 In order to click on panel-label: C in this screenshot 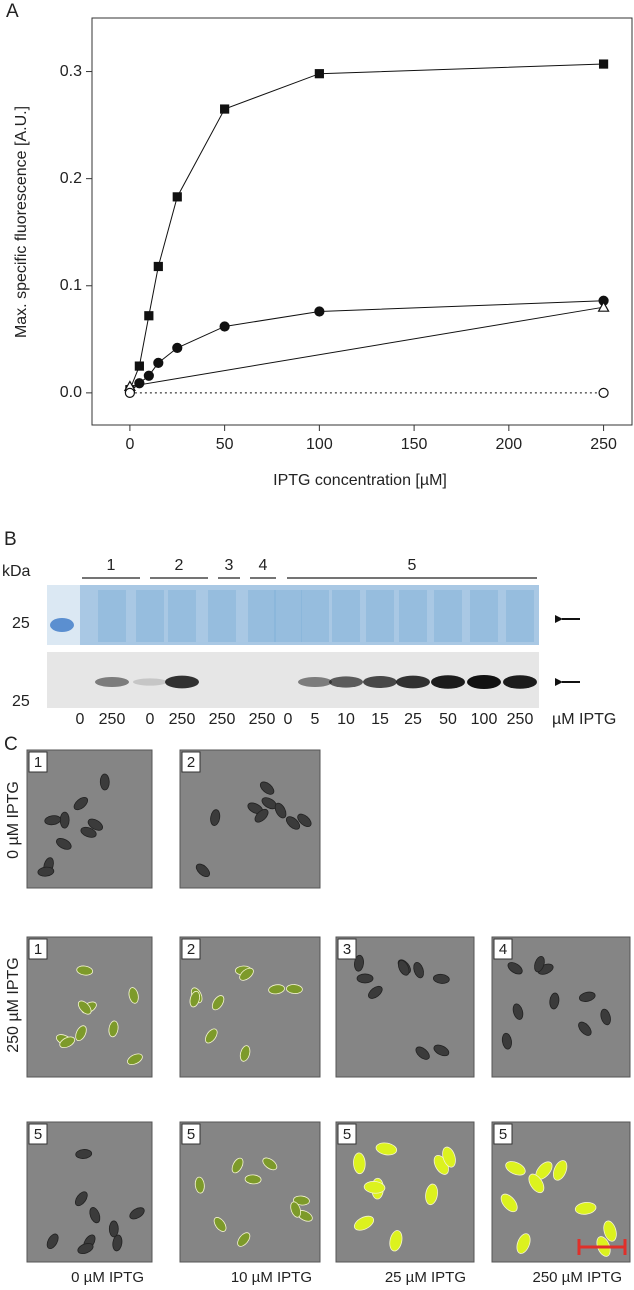, I will do `click(11, 744)`.